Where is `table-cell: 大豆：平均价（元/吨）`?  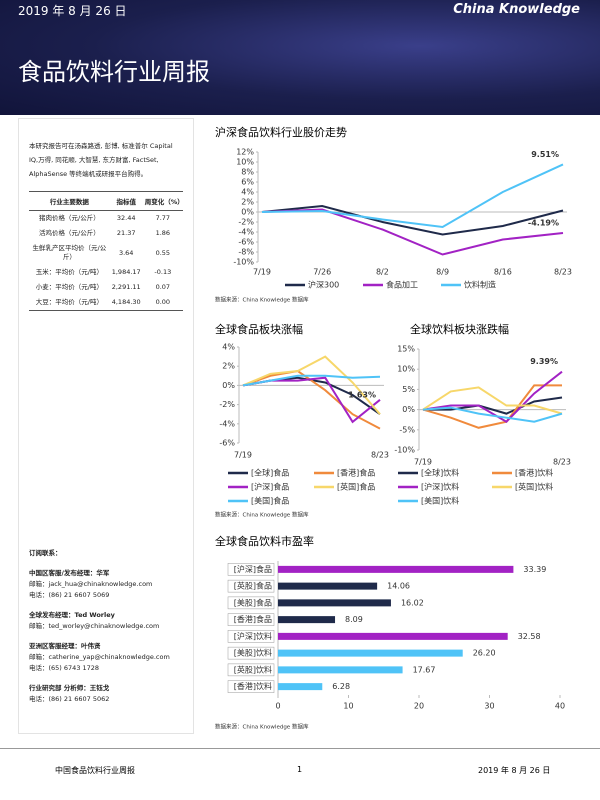
table-cell: 大豆：平均价（元/吨） is located at coordinates (69, 303).